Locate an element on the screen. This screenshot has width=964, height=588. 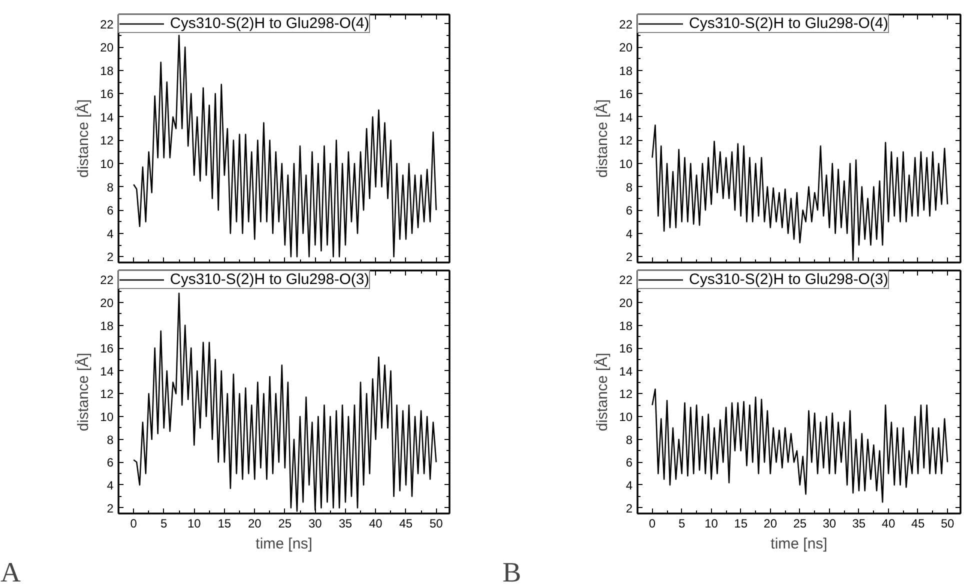
text: A is located at coordinates (11, 573).